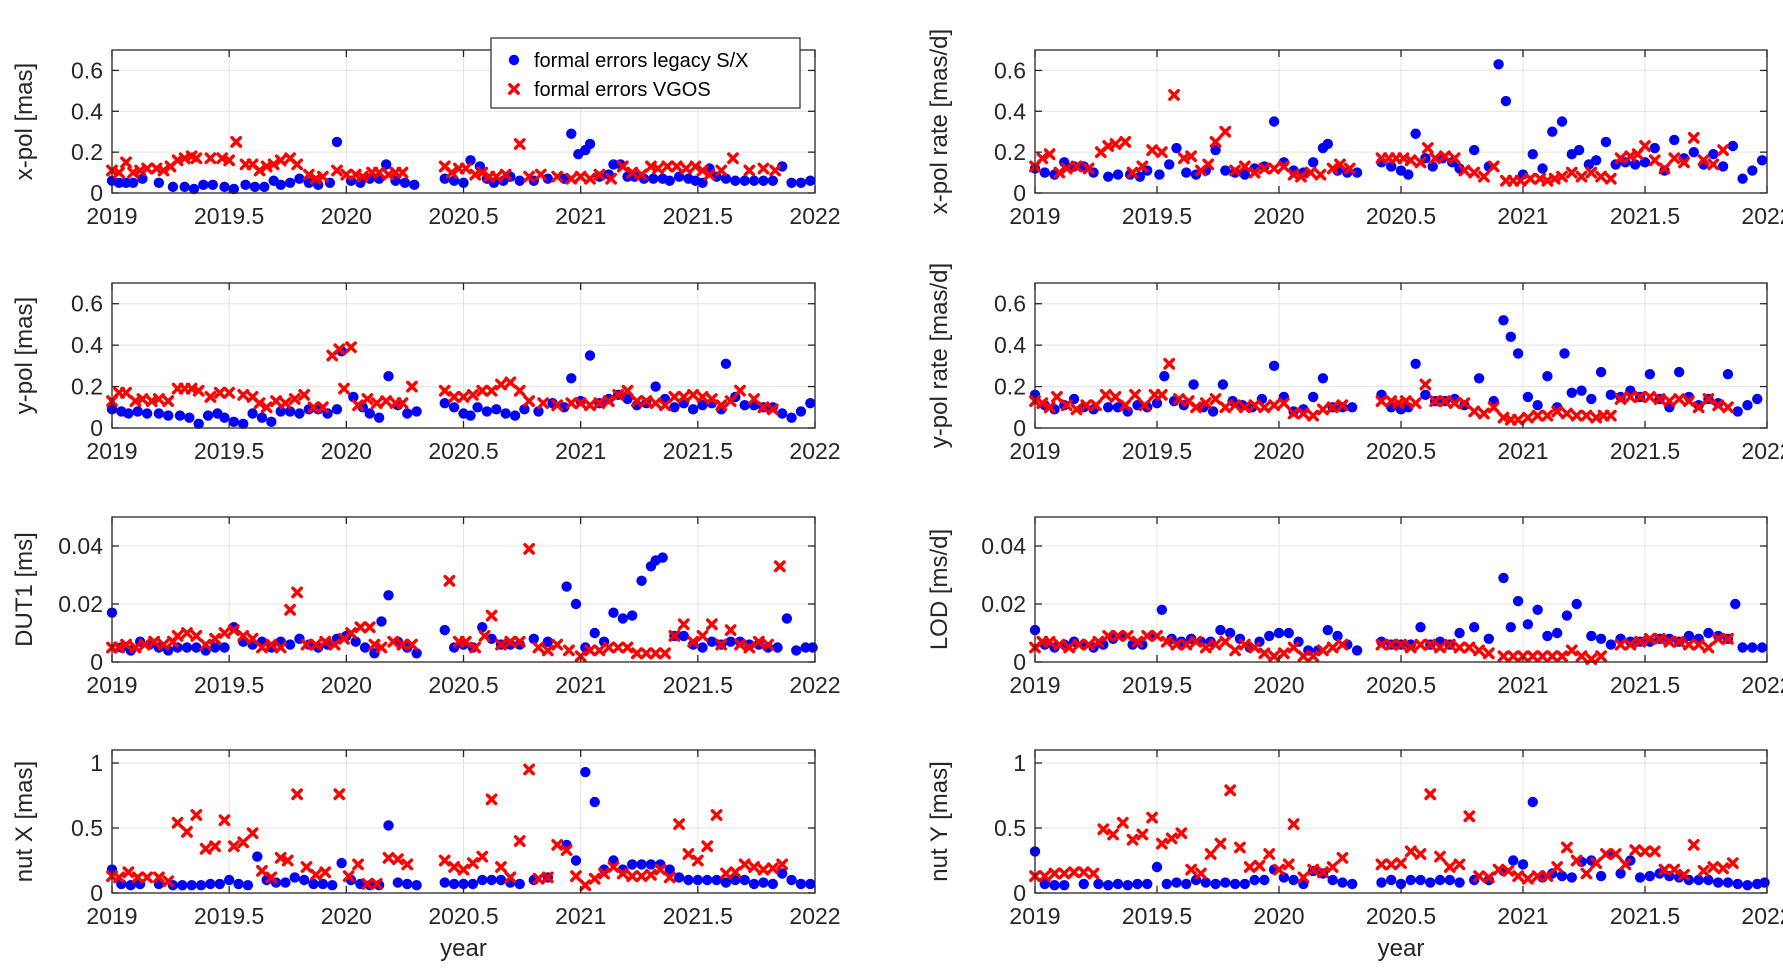  I want to click on y-tick-label: 0.6, so click(1010, 304).